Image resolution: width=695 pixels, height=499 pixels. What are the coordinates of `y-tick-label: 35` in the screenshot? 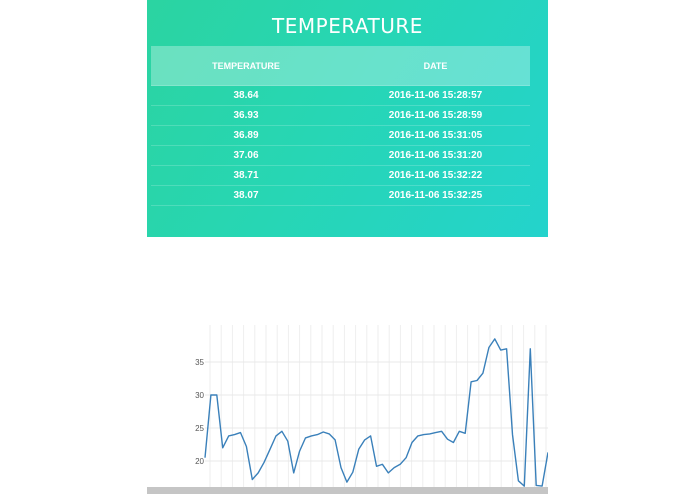 It's located at (199, 362).